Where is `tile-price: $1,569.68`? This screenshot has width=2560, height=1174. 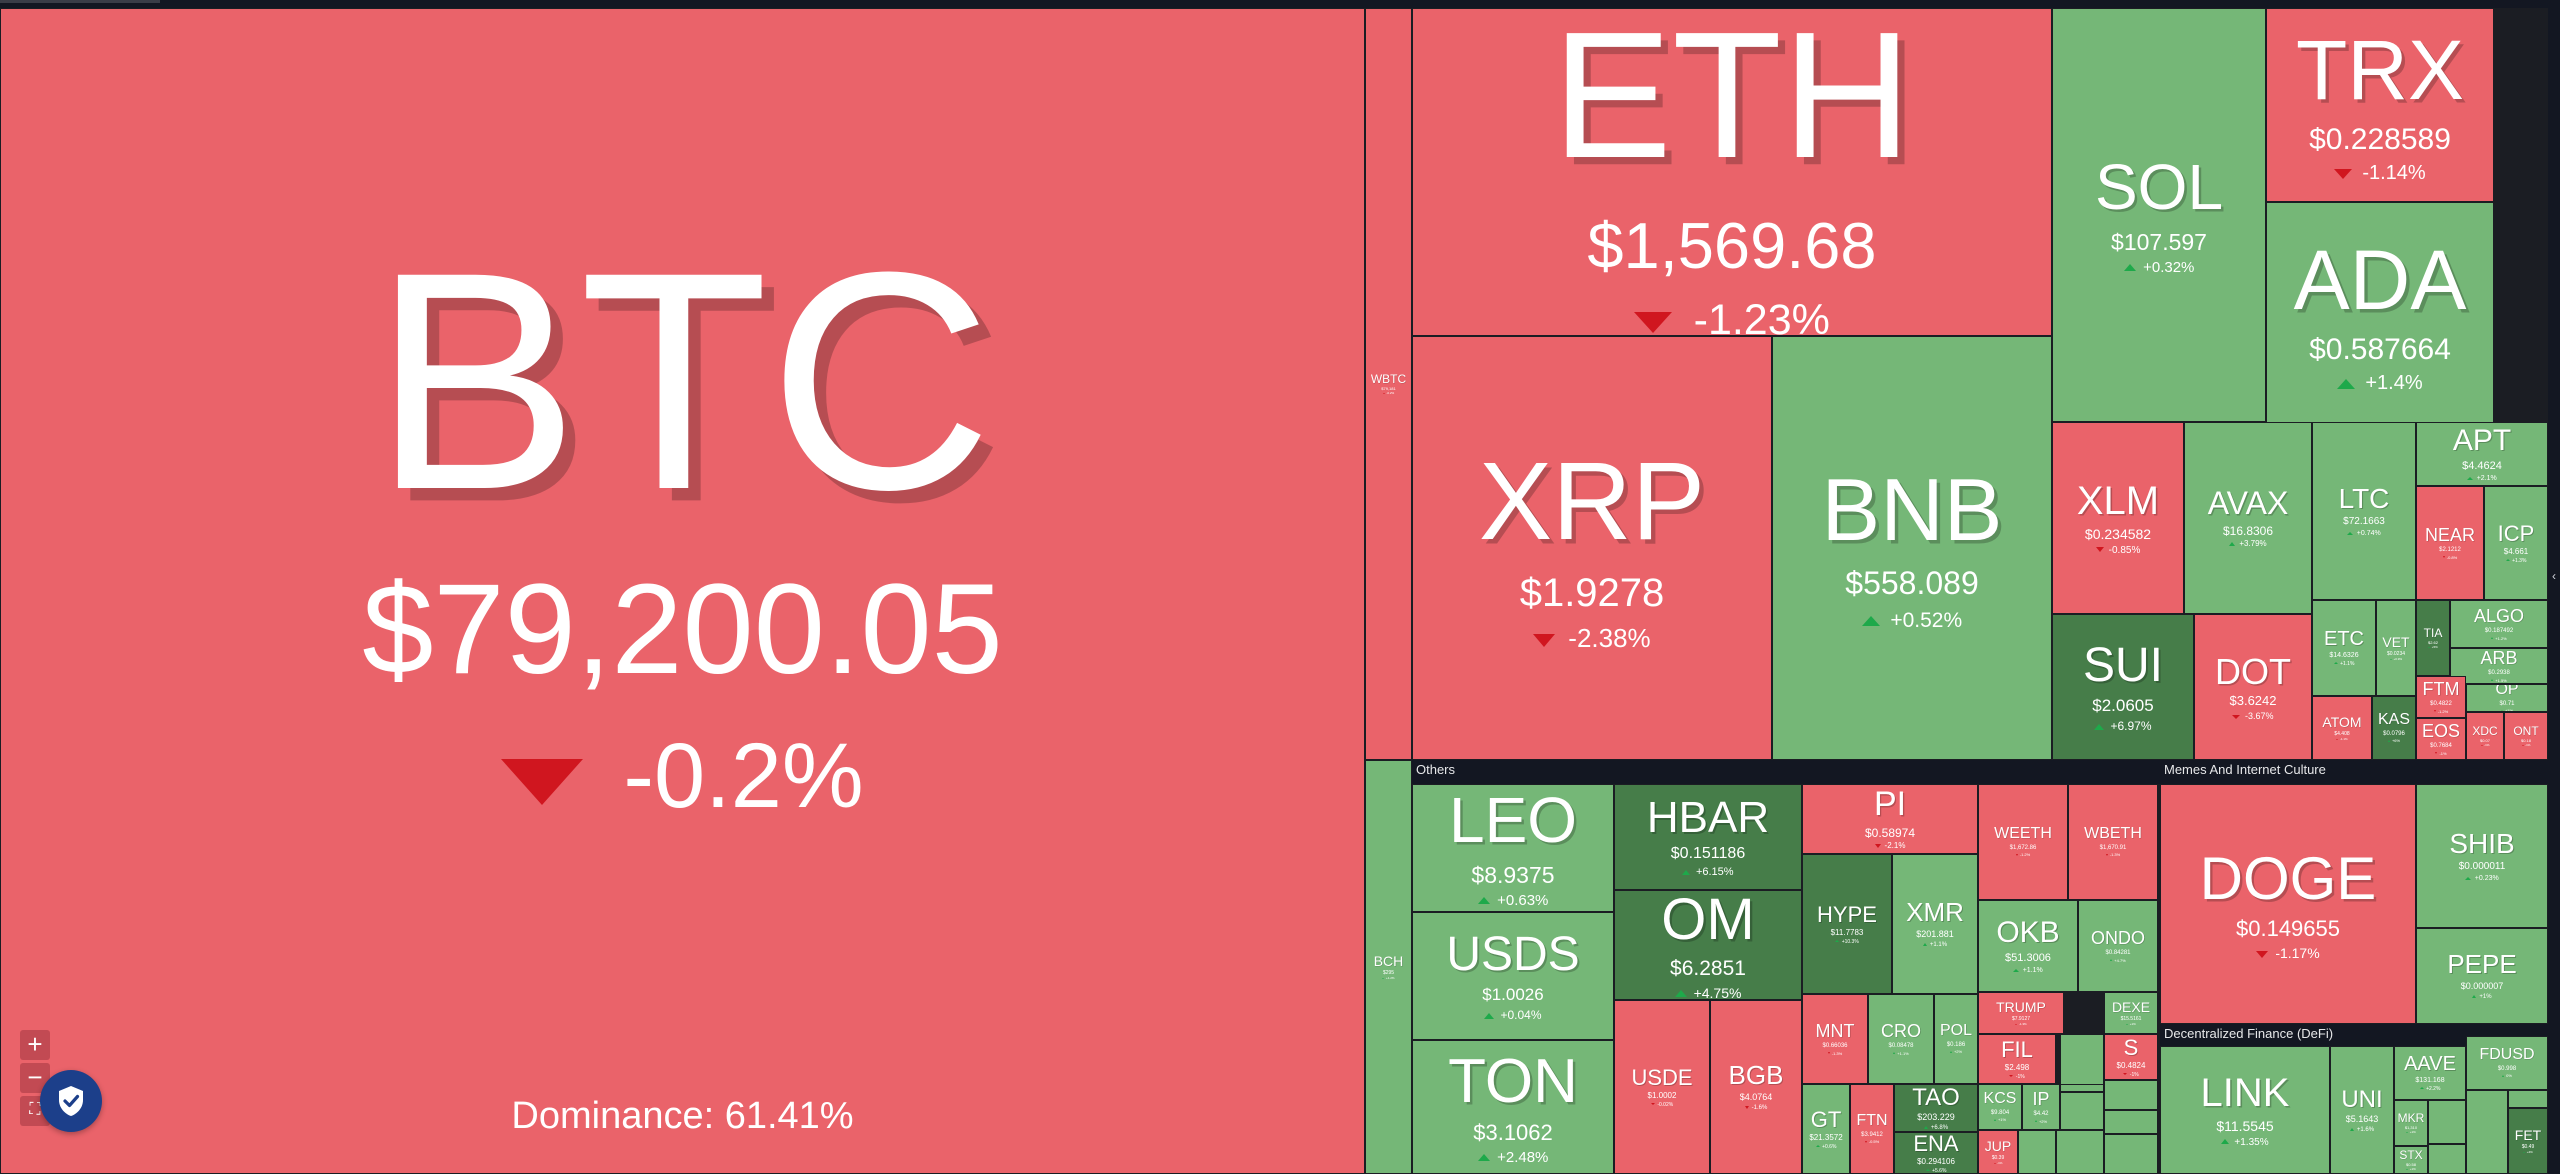
tile-price: $1,569.68 is located at coordinates (1732, 245).